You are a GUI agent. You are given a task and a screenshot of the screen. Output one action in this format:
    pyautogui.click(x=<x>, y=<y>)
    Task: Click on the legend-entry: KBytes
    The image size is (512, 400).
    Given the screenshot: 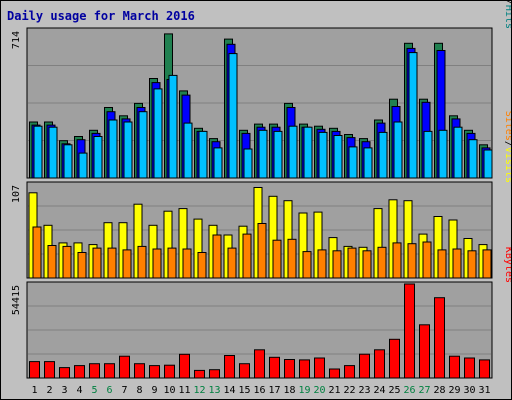 What is the action you would take?
    pyautogui.click(x=507, y=265)
    